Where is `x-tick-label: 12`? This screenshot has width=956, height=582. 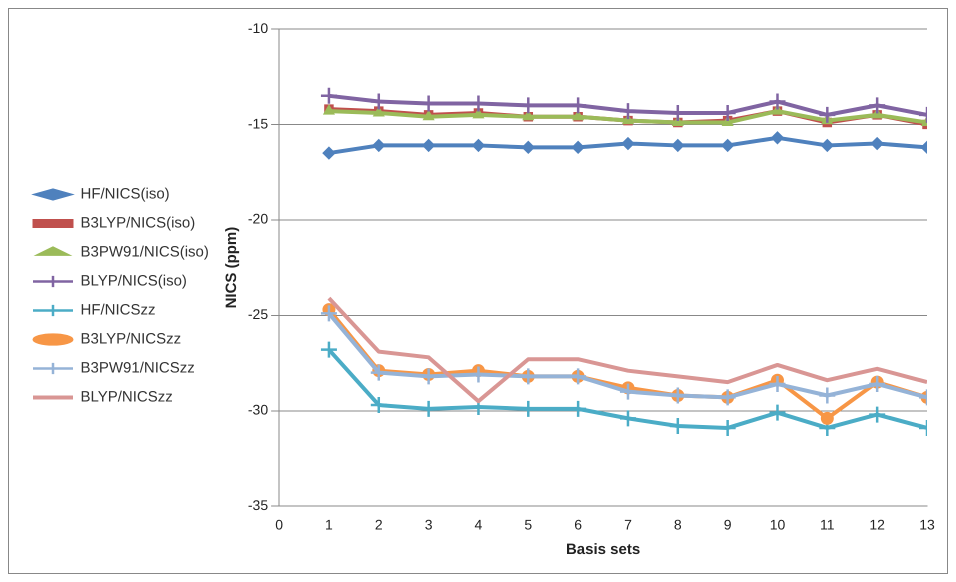 x-tick-label: 12 is located at coordinates (877, 524).